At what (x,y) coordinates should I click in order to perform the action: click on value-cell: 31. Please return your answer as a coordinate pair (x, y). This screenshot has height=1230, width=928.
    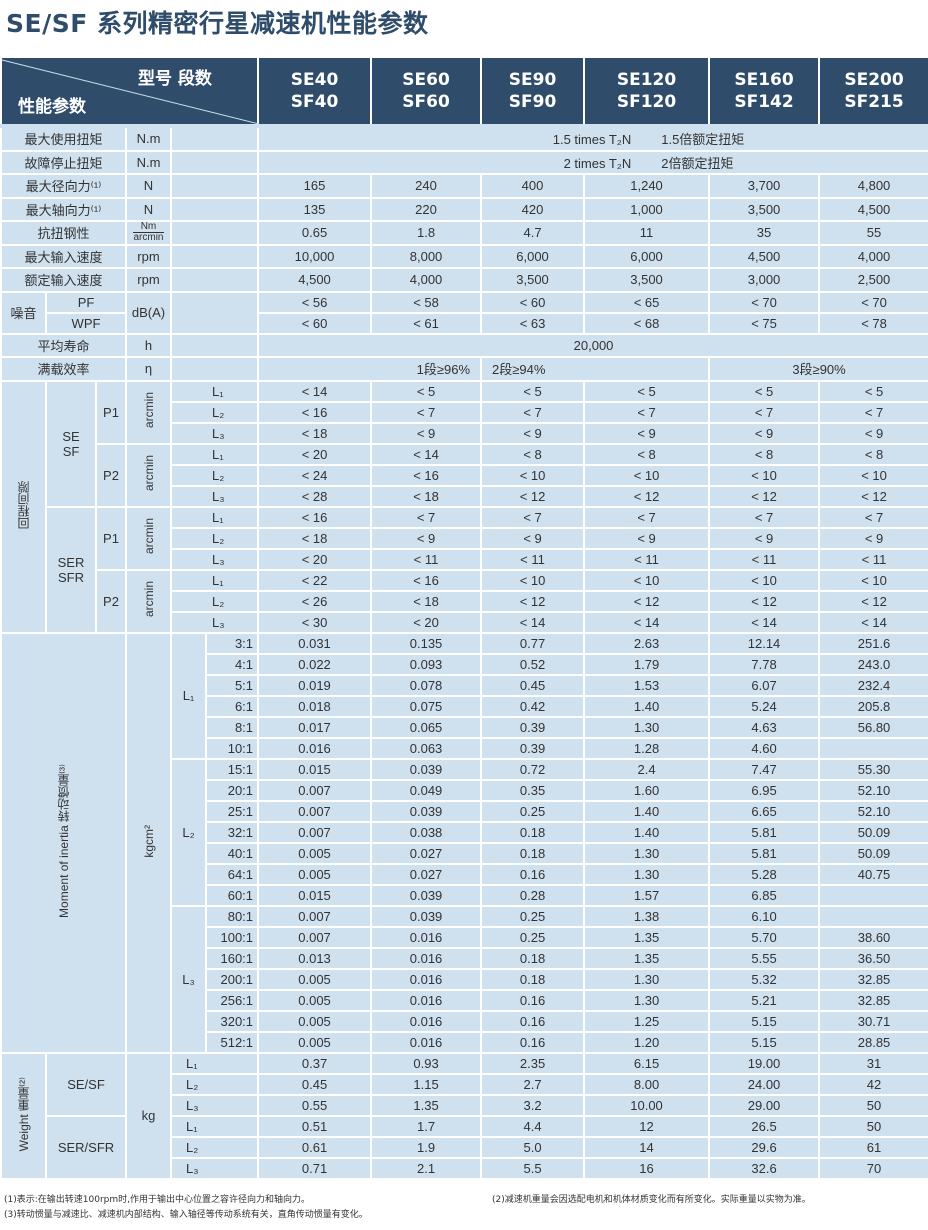
    Looking at the image, I should click on (873, 1063).